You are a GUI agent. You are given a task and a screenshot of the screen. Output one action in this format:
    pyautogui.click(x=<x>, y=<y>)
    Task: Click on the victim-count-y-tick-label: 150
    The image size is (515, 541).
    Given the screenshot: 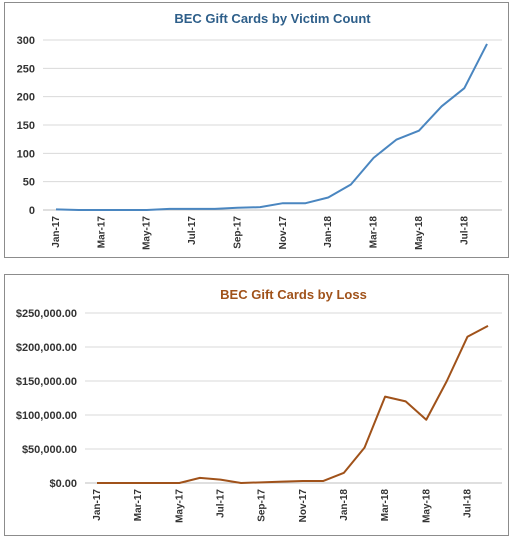 What is the action you would take?
    pyautogui.click(x=26, y=126)
    